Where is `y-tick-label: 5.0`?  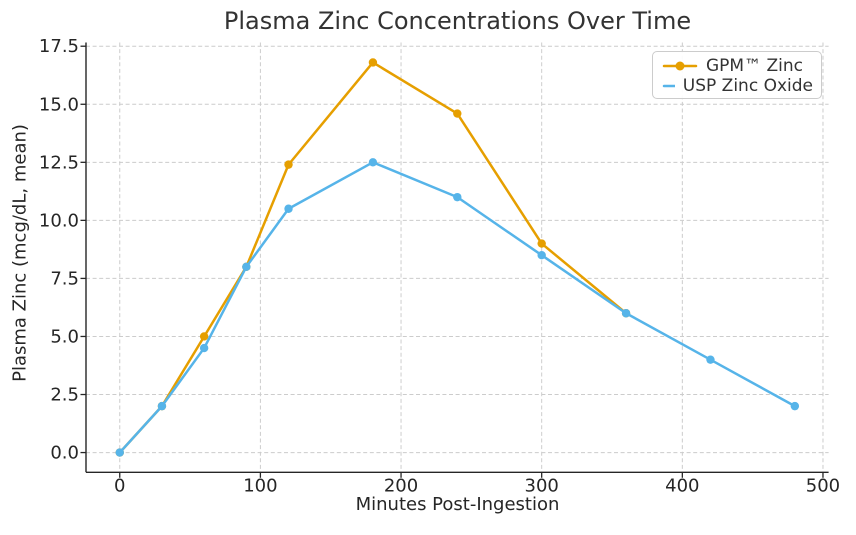
y-tick-label: 5.0 is located at coordinates (64, 336).